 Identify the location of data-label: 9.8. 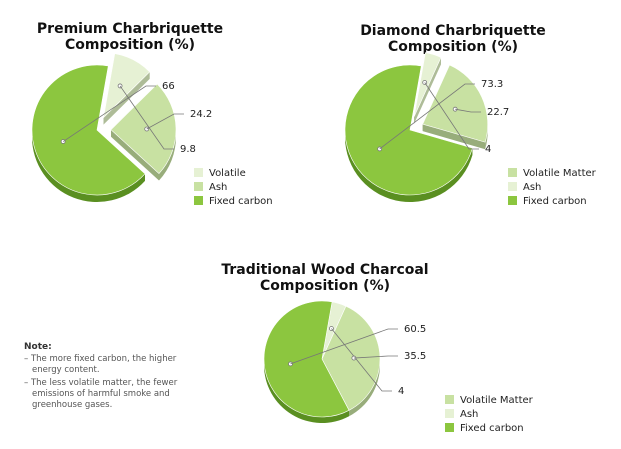
(188, 149).